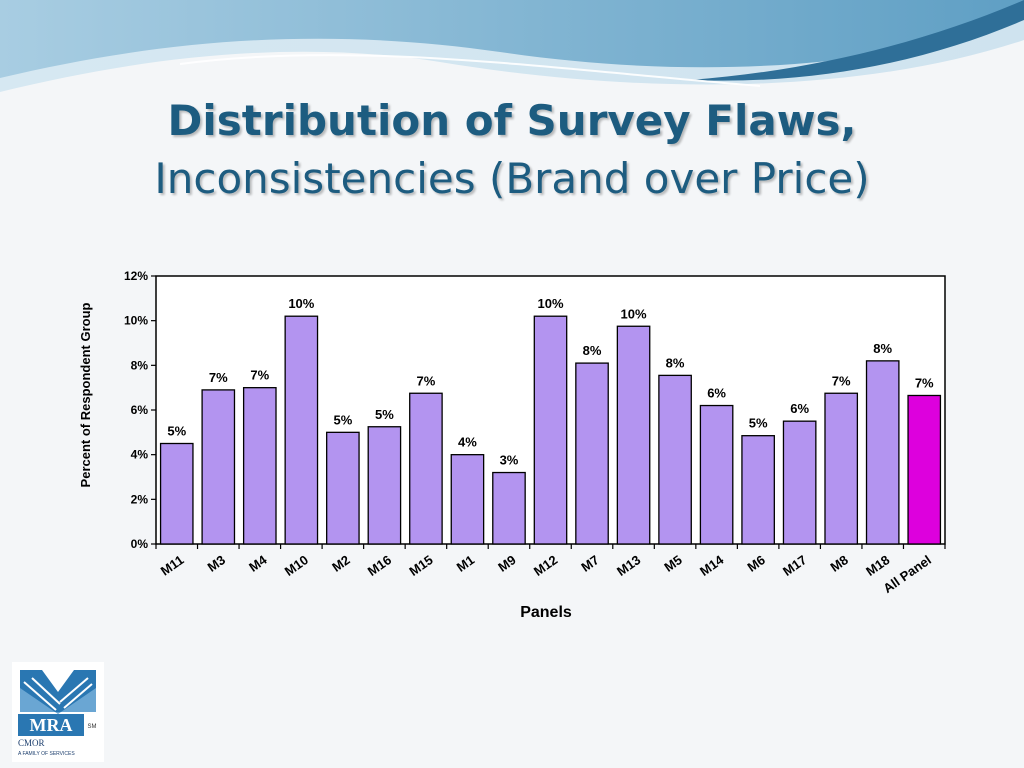 The height and width of the screenshot is (768, 1024). I want to click on y-tick-label: 6%, so click(140, 410).